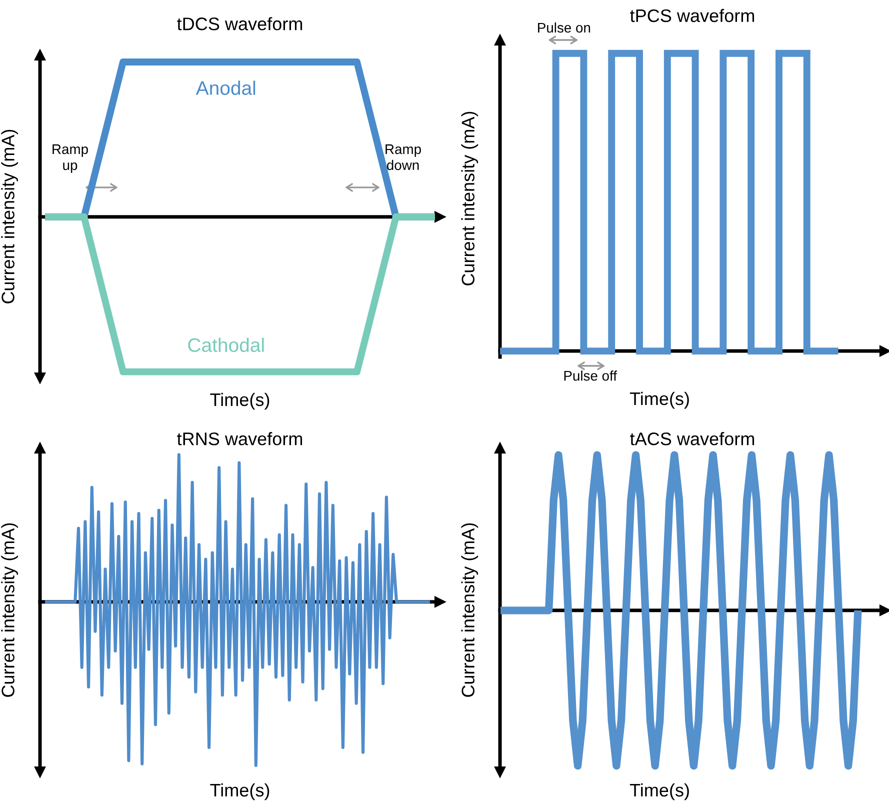 The width and height of the screenshot is (889, 805). Describe the element at coordinates (70, 158) in the screenshot. I see `annotation: Ramp up` at that location.